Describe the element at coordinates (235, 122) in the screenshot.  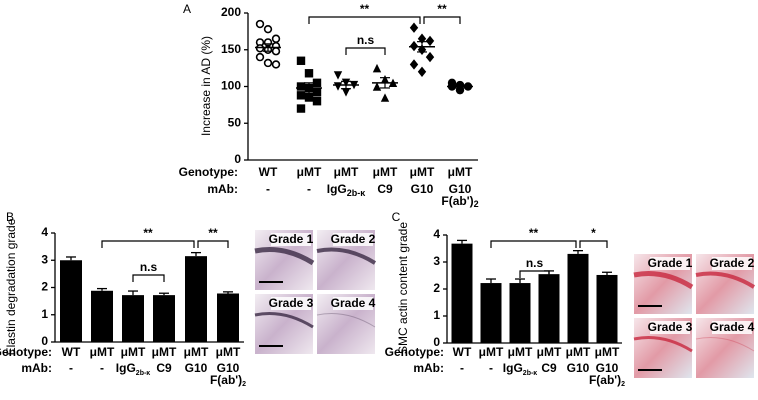
I see `y-tick-label: 50` at that location.